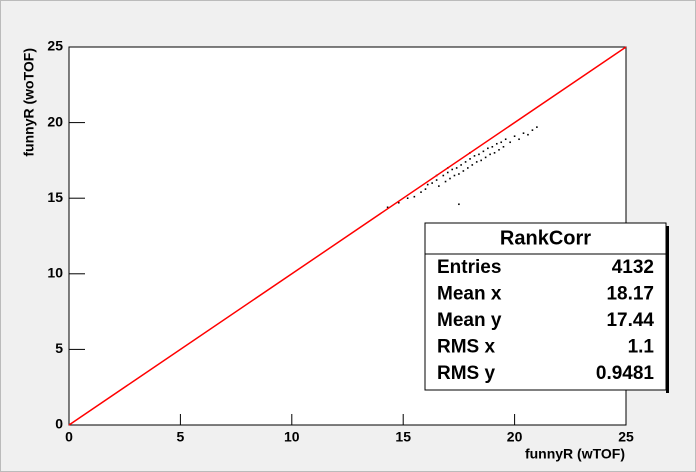 Image resolution: width=696 pixels, height=472 pixels. I want to click on stats-label: Mean x, so click(469, 294).